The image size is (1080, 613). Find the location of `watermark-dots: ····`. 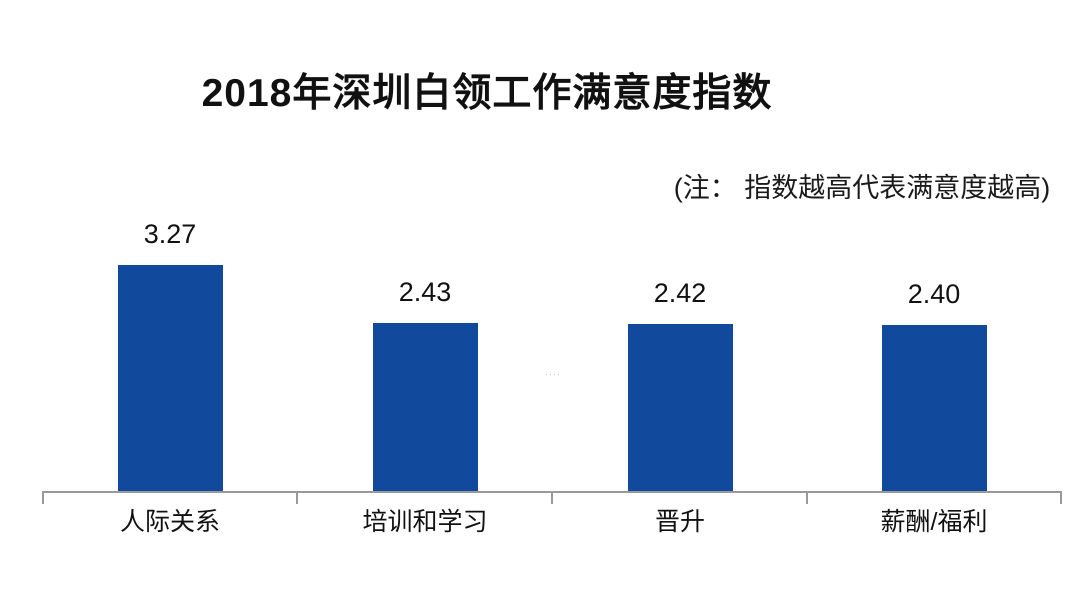

watermark-dots: ···· is located at coordinates (553, 374).